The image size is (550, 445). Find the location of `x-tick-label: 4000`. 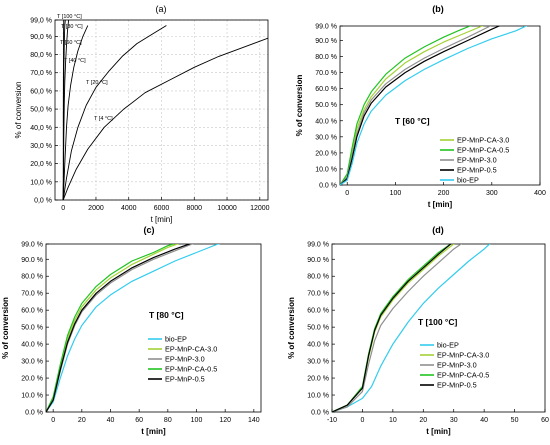

x-tick-label: 4000 is located at coordinates (129, 208).